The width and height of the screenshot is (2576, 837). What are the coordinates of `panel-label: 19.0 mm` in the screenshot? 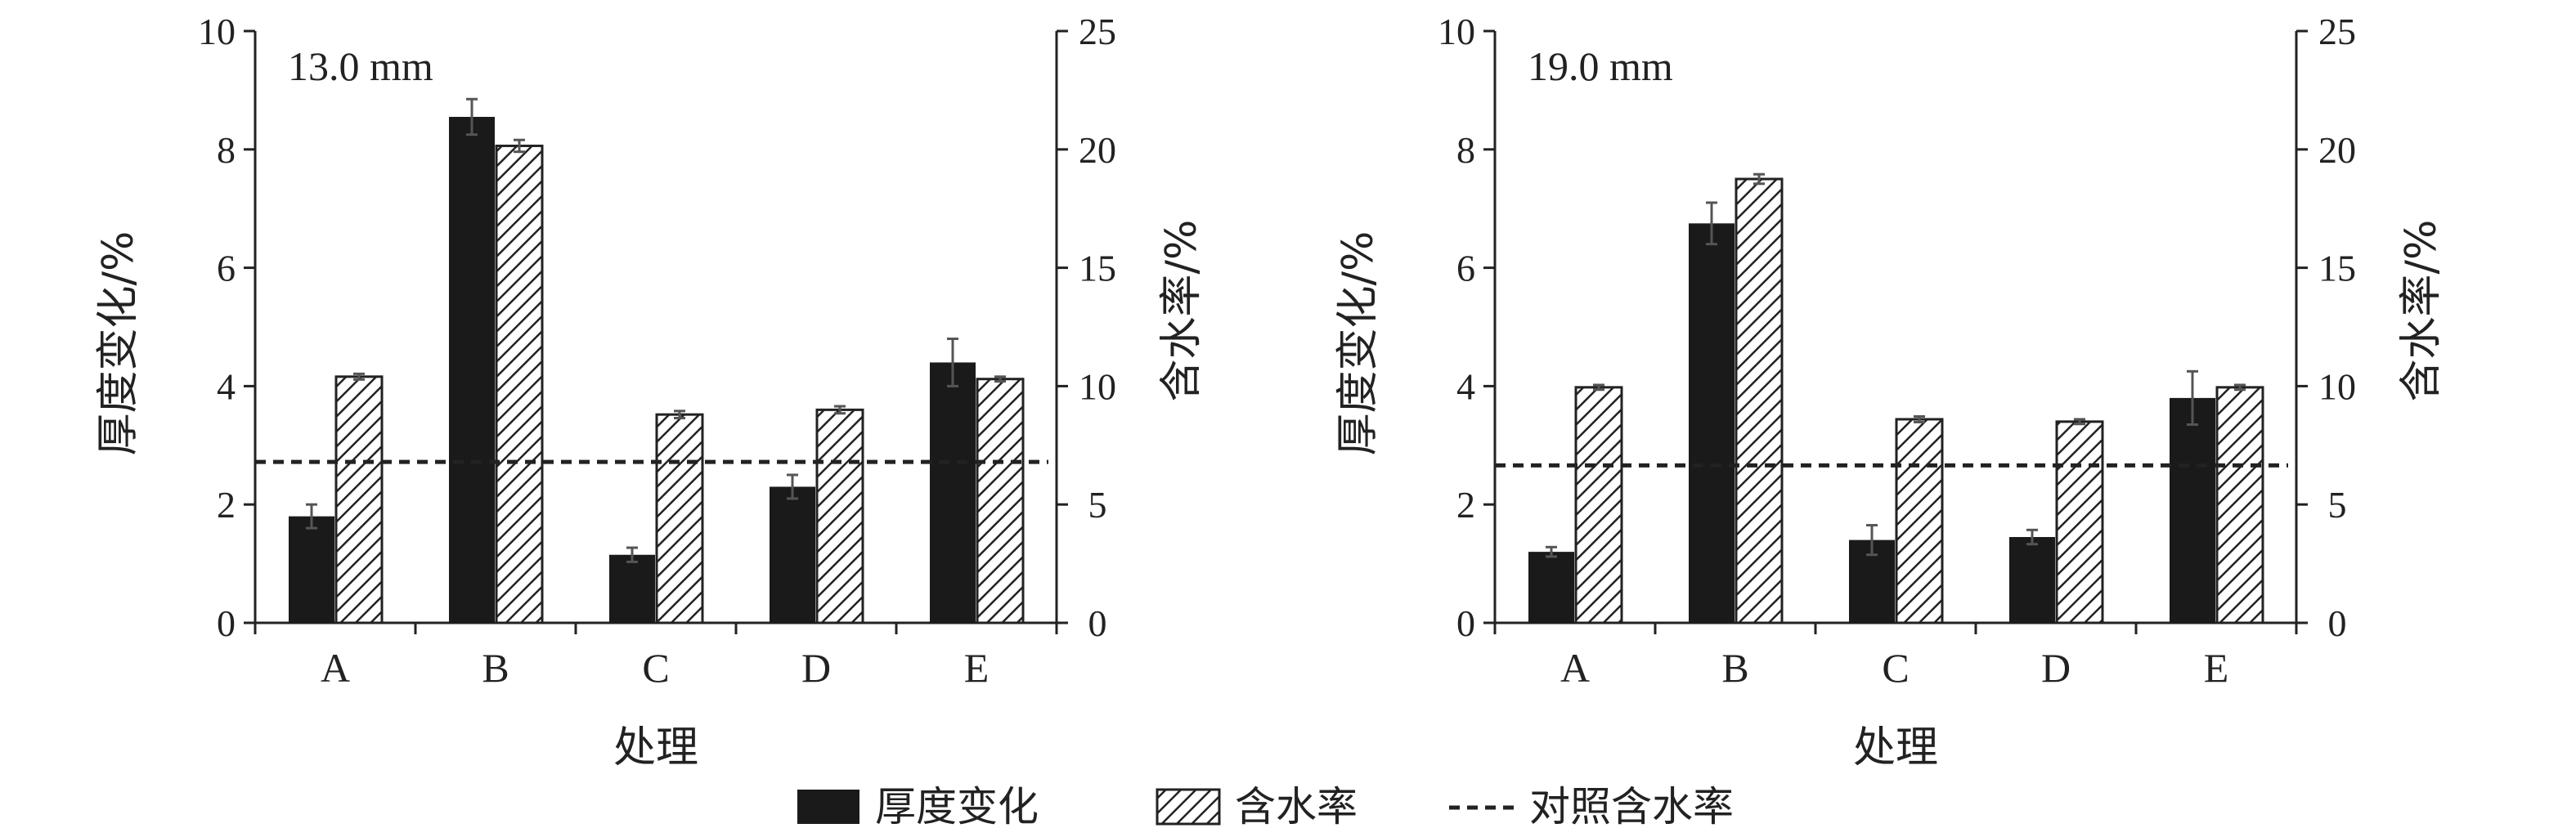 It's located at (1600, 66).